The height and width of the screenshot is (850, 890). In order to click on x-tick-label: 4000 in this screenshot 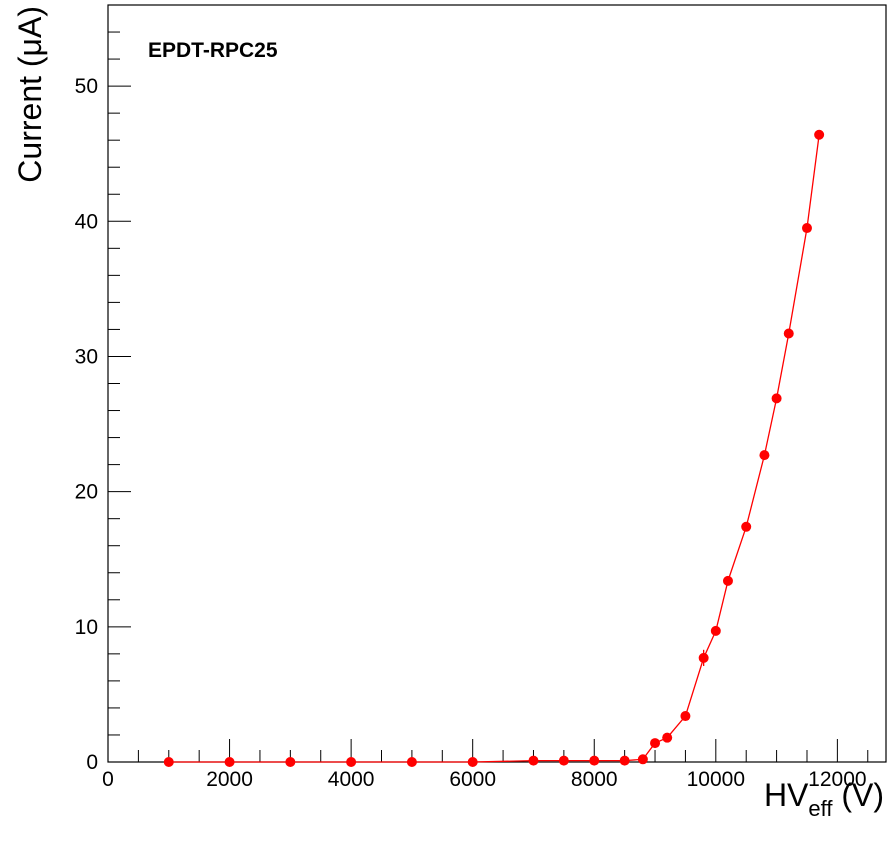, I will do `click(351, 779)`.